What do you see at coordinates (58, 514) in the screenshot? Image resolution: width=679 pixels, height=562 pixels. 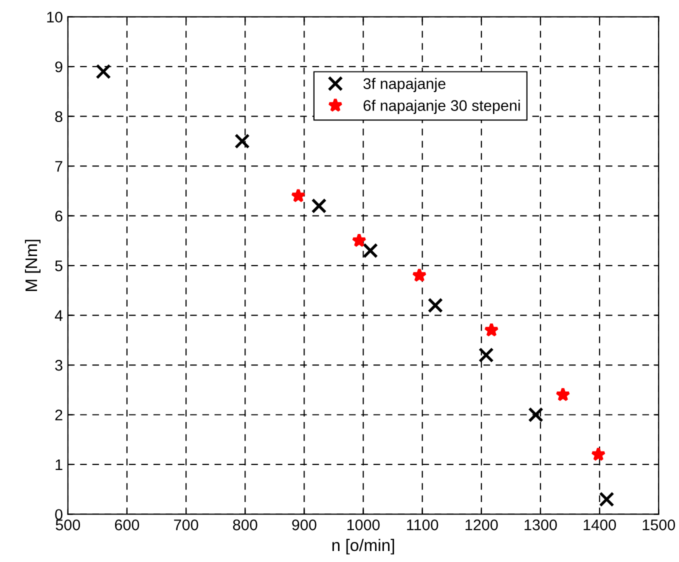 I see `y-tick-label: 0` at bounding box center [58, 514].